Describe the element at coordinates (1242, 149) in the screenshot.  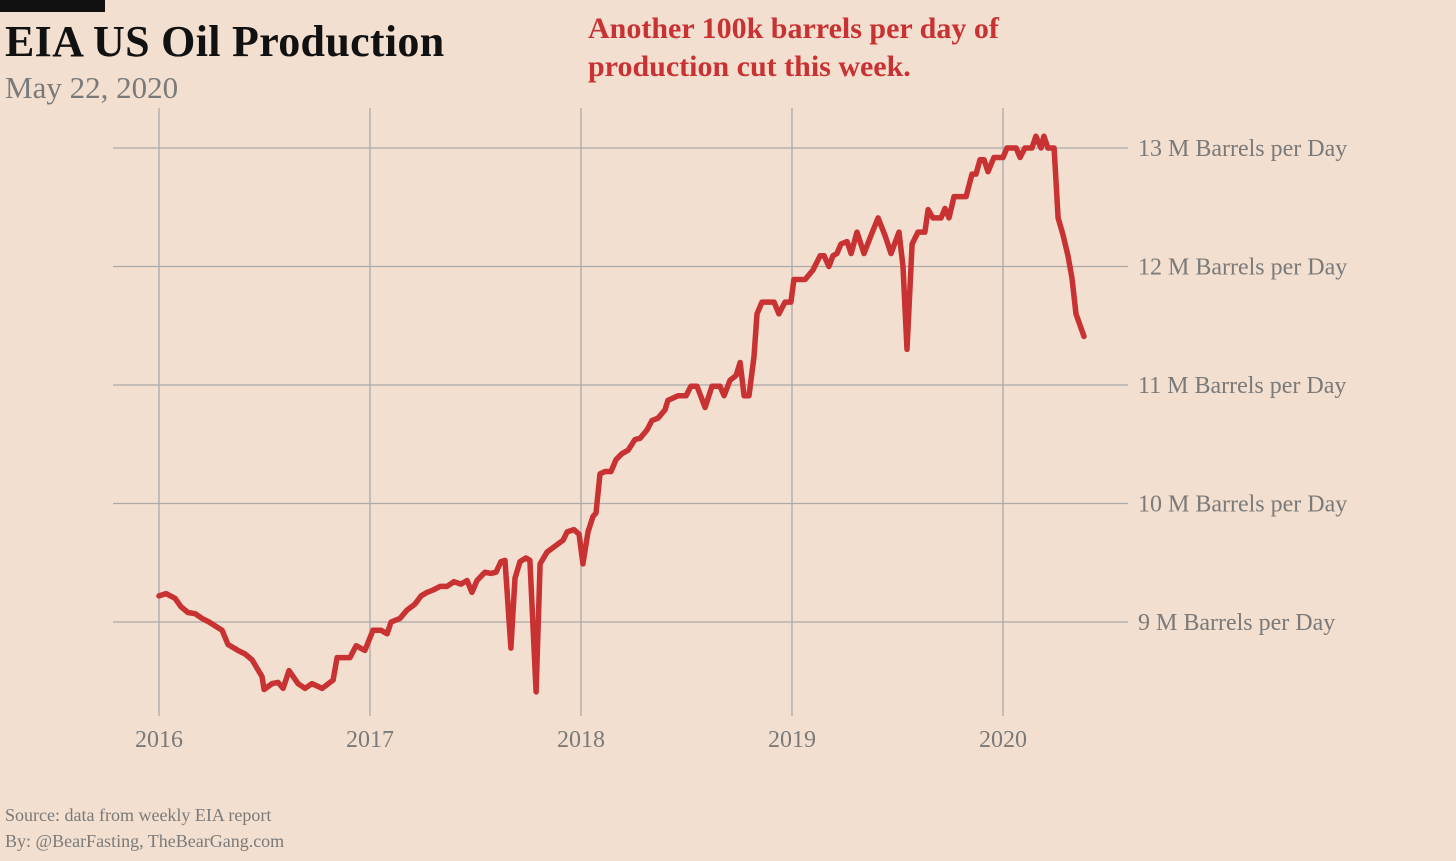
I see `y-tick-label: 13 M Barrels per Day` at that location.